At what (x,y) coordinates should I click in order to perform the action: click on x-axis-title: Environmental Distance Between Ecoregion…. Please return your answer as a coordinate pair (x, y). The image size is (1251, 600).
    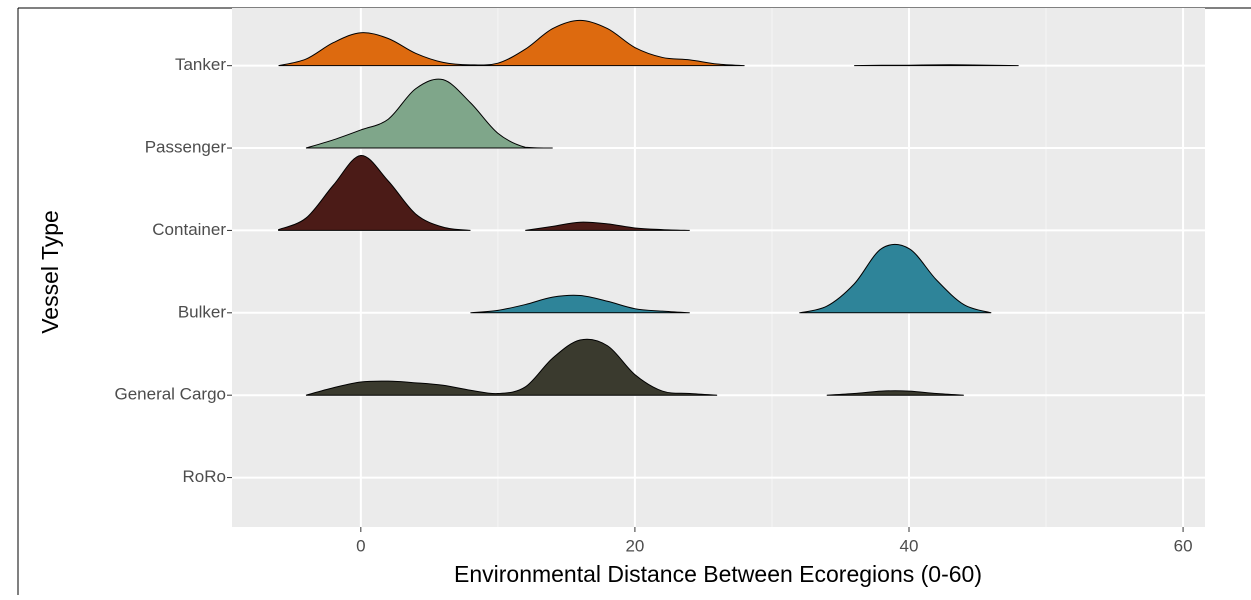
    Looking at the image, I should click on (718, 574).